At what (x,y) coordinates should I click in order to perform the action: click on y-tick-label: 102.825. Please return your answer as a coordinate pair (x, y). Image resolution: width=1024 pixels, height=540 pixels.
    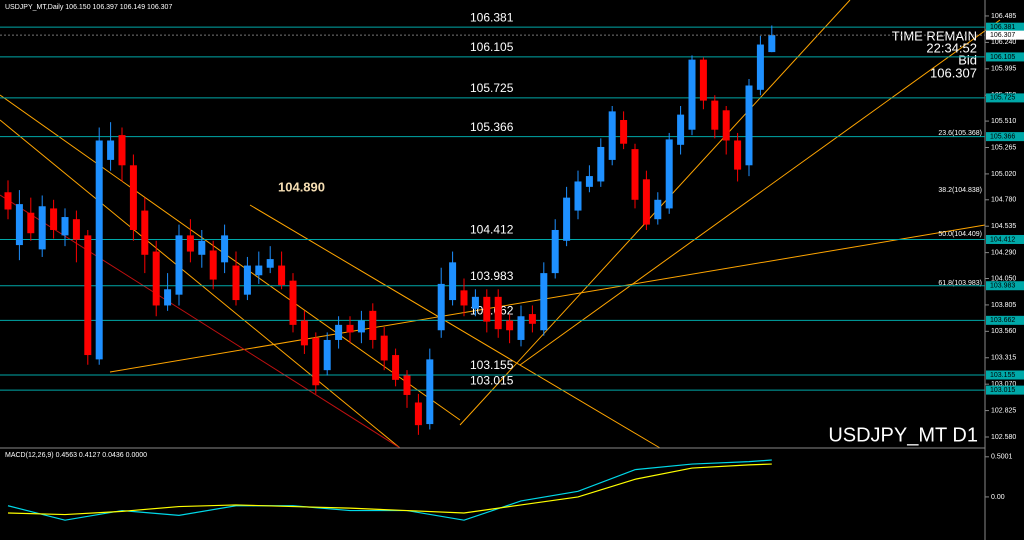
    Looking at the image, I should click on (1003, 410).